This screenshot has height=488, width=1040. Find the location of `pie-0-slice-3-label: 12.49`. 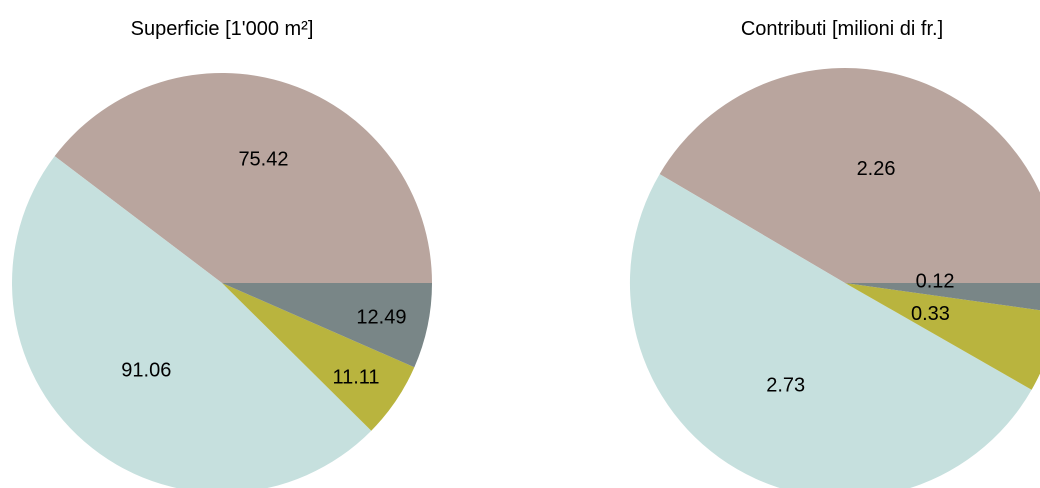

pie-0-slice-3-label: 12.49 is located at coordinates (381, 317).